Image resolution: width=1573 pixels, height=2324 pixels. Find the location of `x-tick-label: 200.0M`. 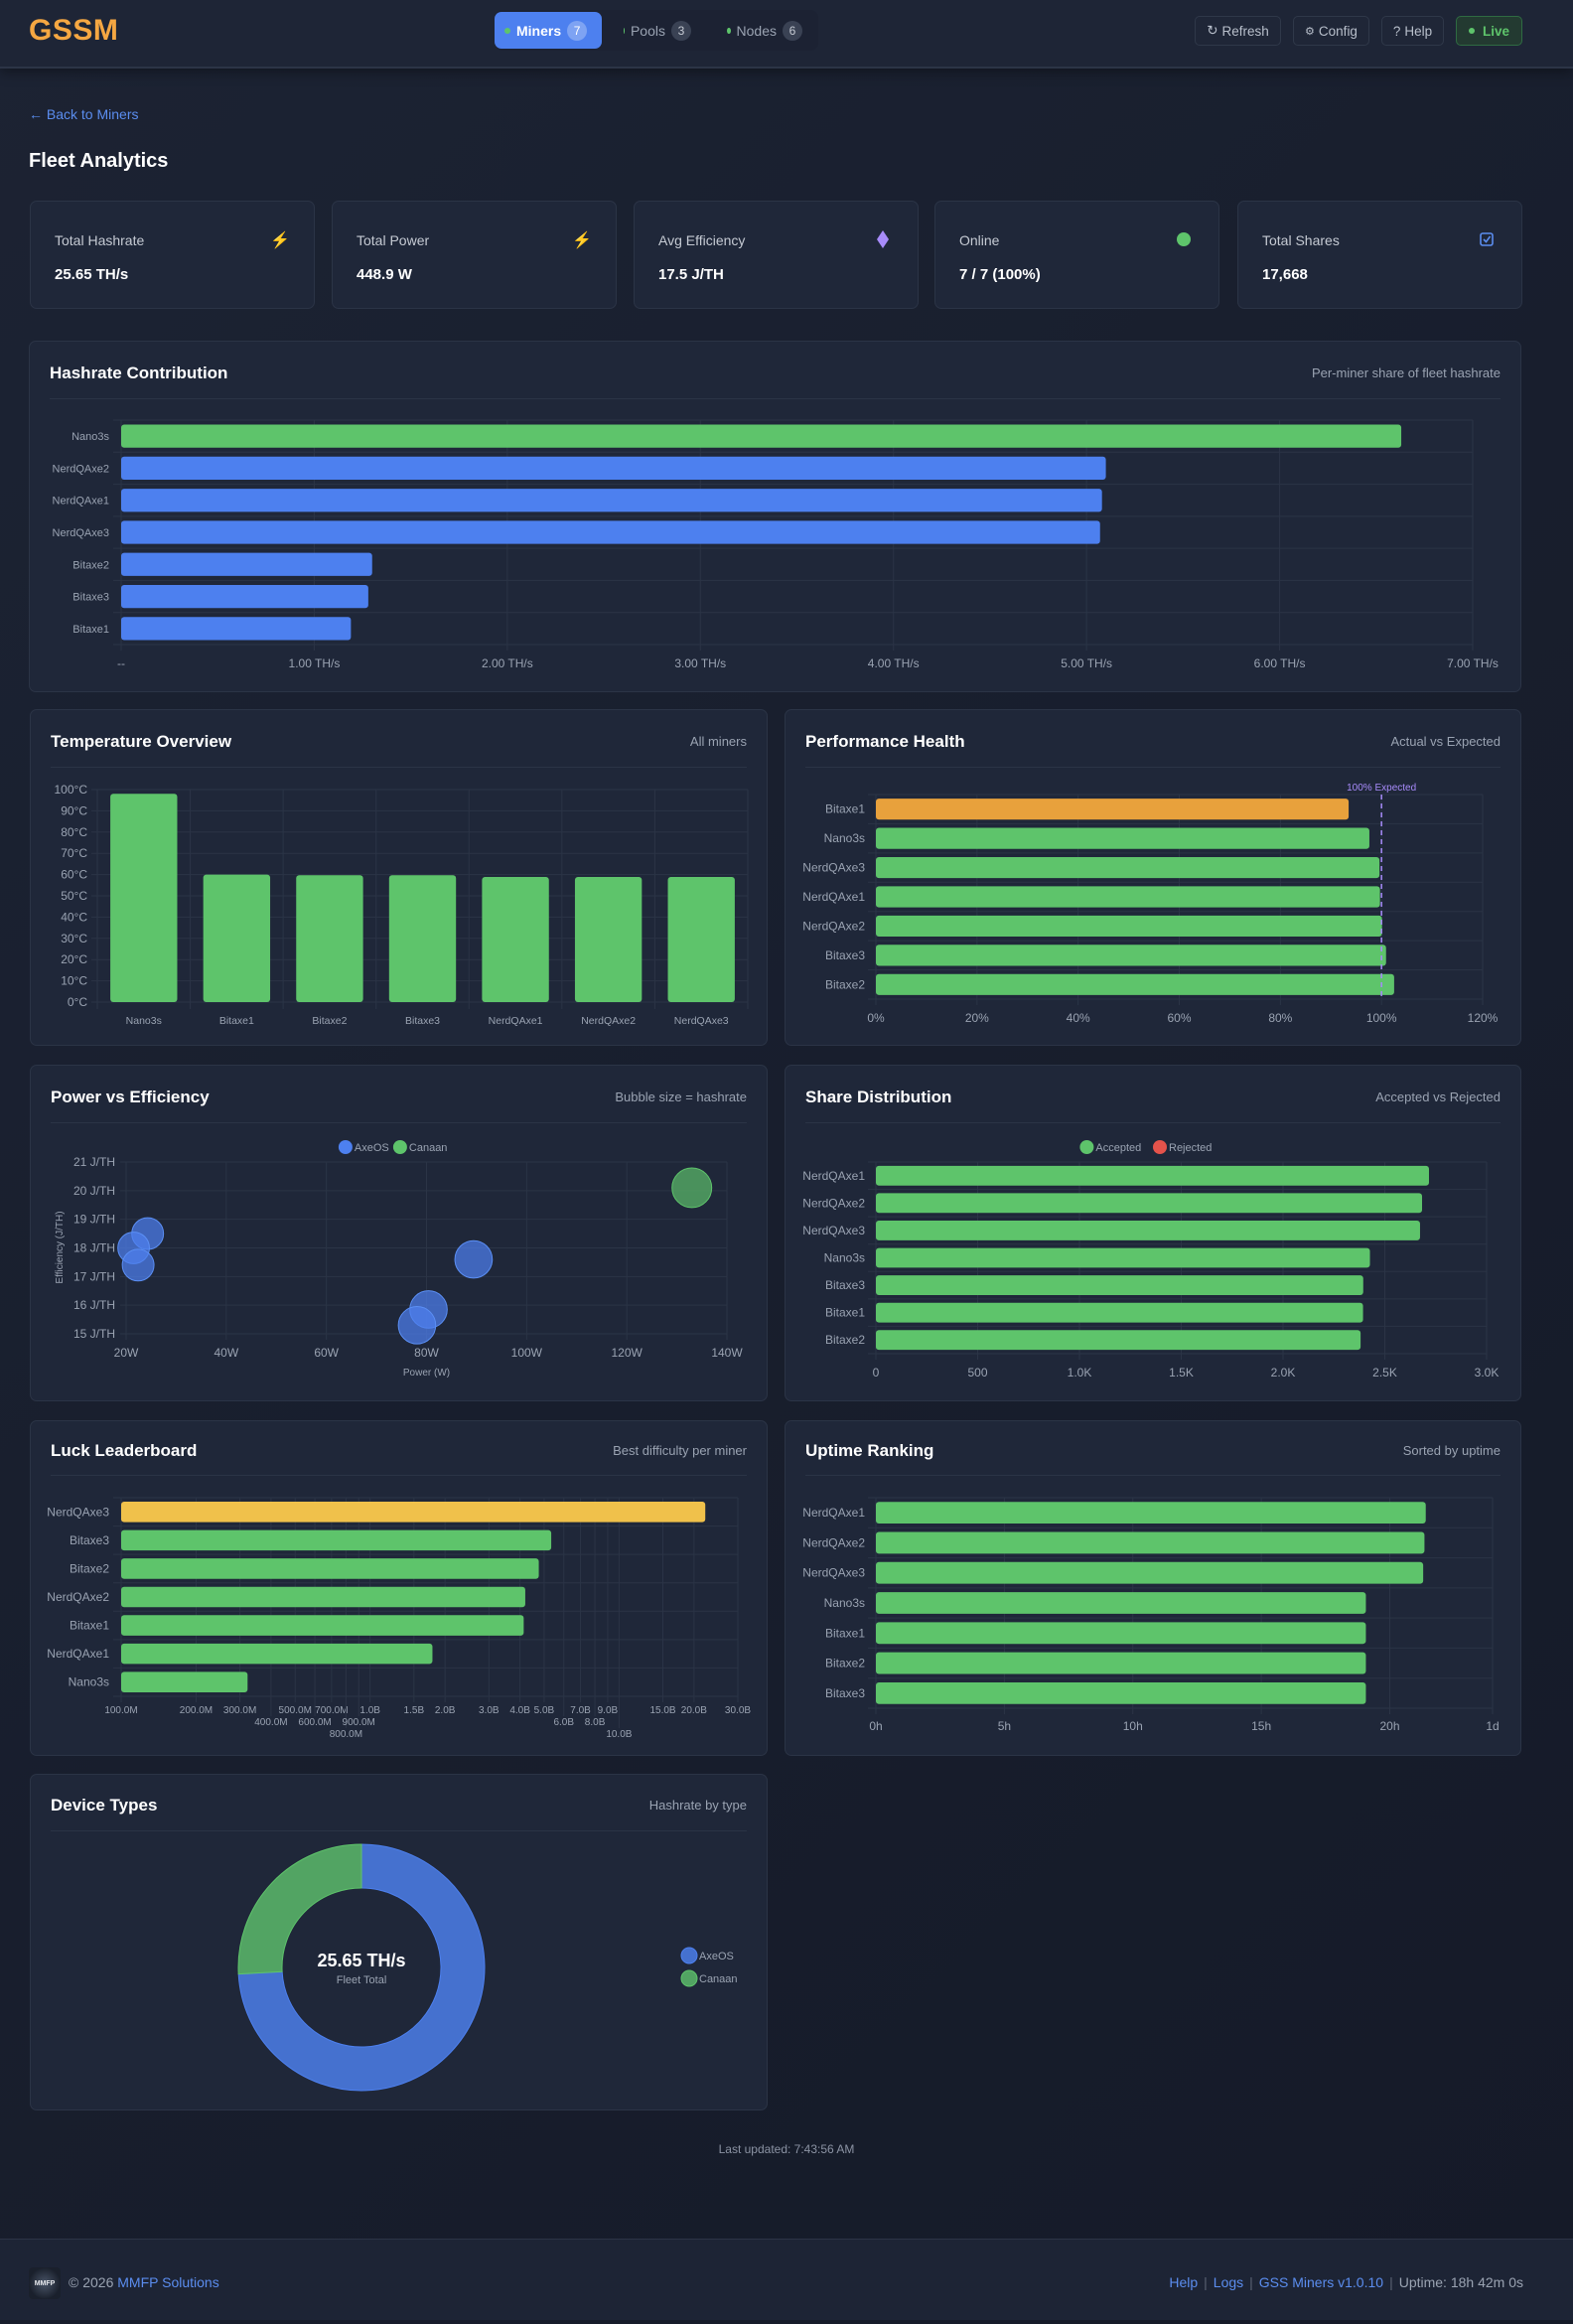

x-tick-label: 200.0M is located at coordinates (197, 1710).